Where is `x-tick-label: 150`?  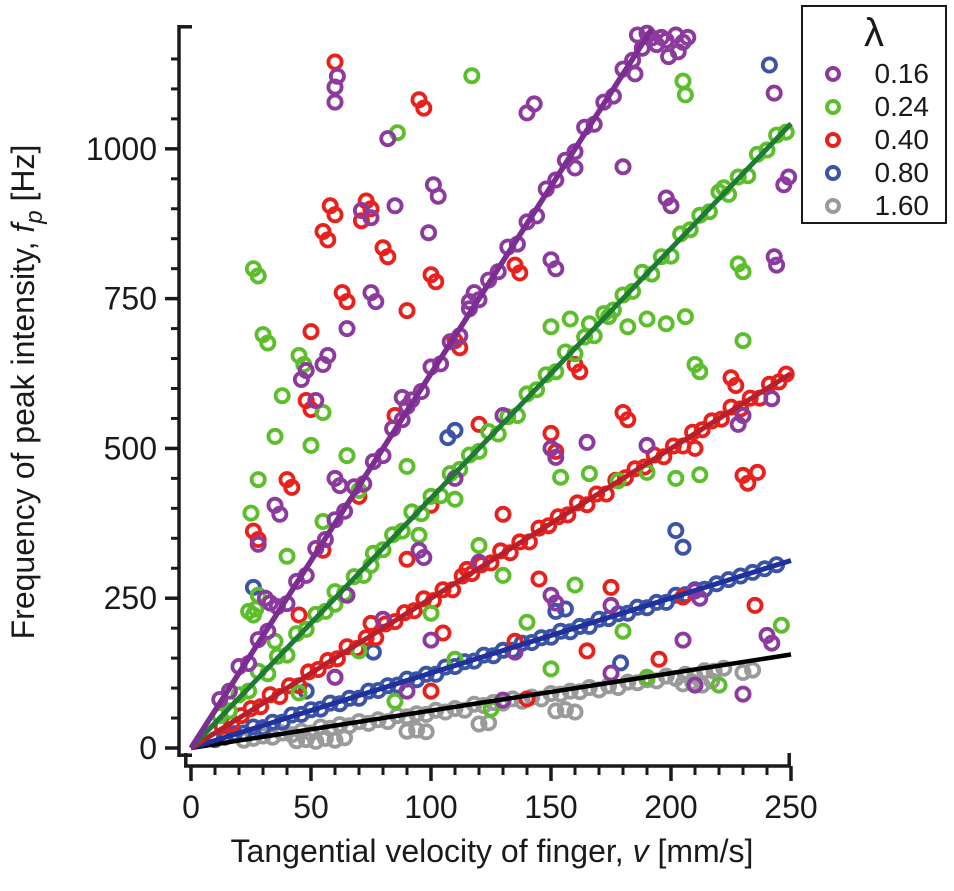 x-tick-label: 150 is located at coordinates (550, 807).